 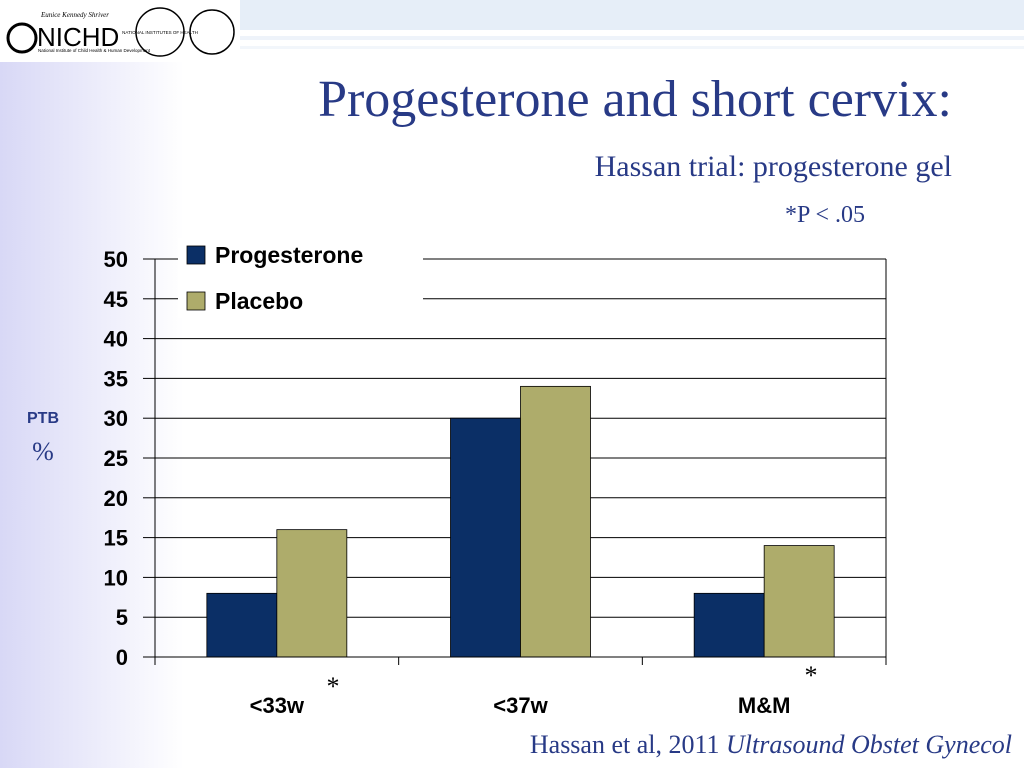 What do you see at coordinates (116, 259) in the screenshot?
I see `y-tick-label: 50` at bounding box center [116, 259].